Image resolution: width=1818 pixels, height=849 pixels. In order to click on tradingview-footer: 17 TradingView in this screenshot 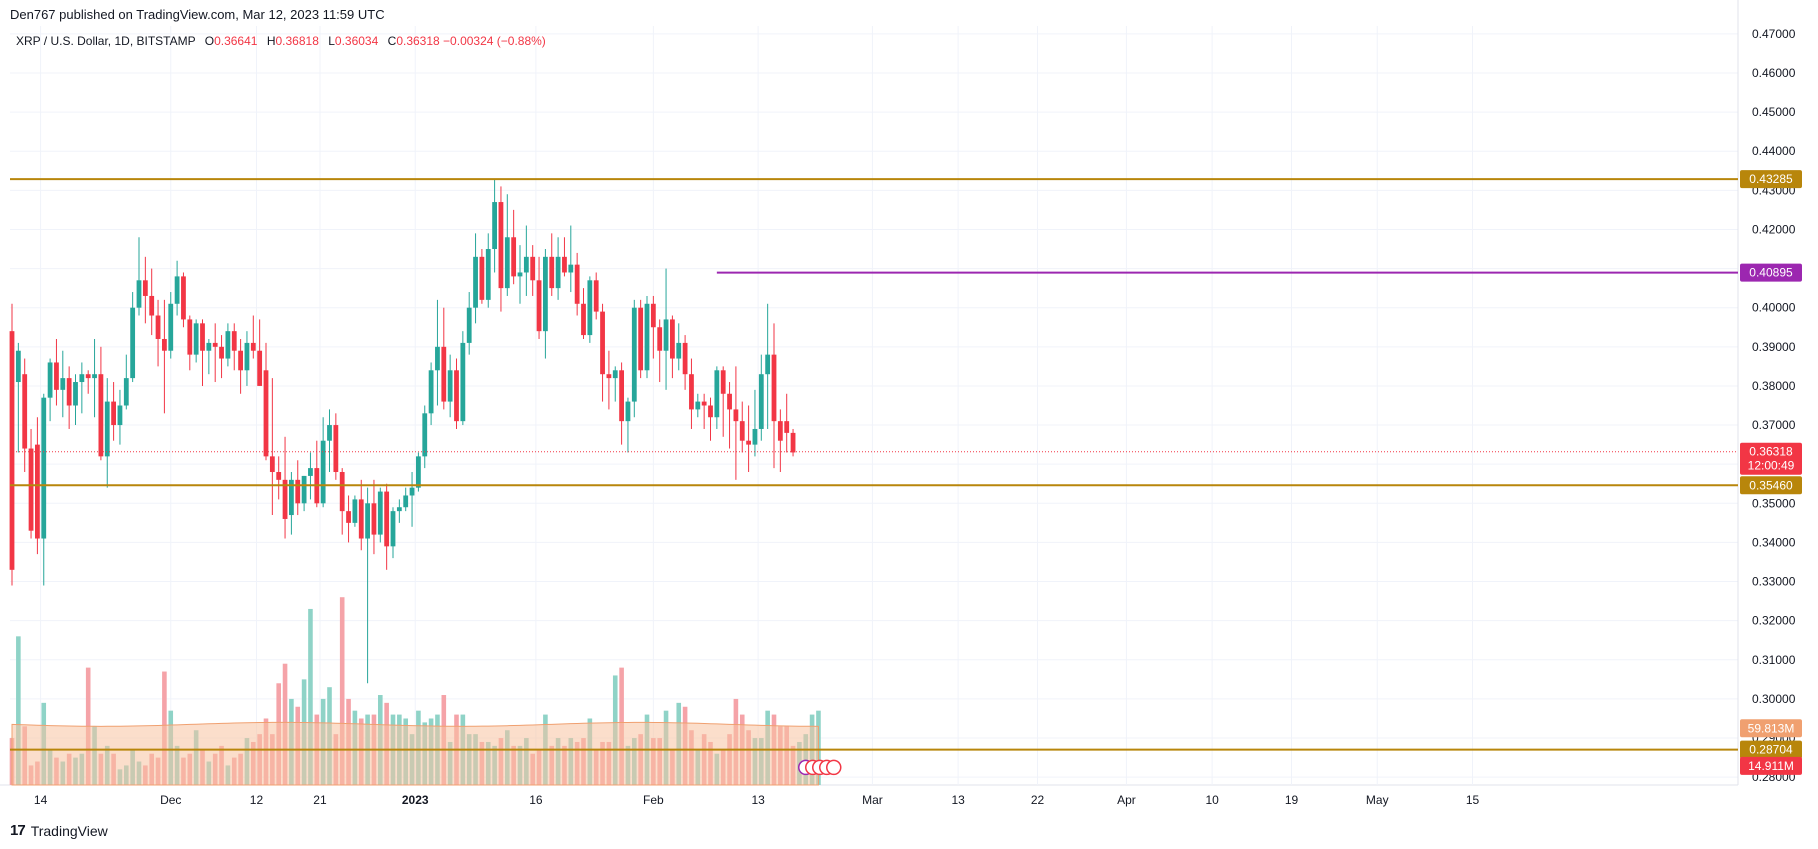, I will do `click(59, 830)`.